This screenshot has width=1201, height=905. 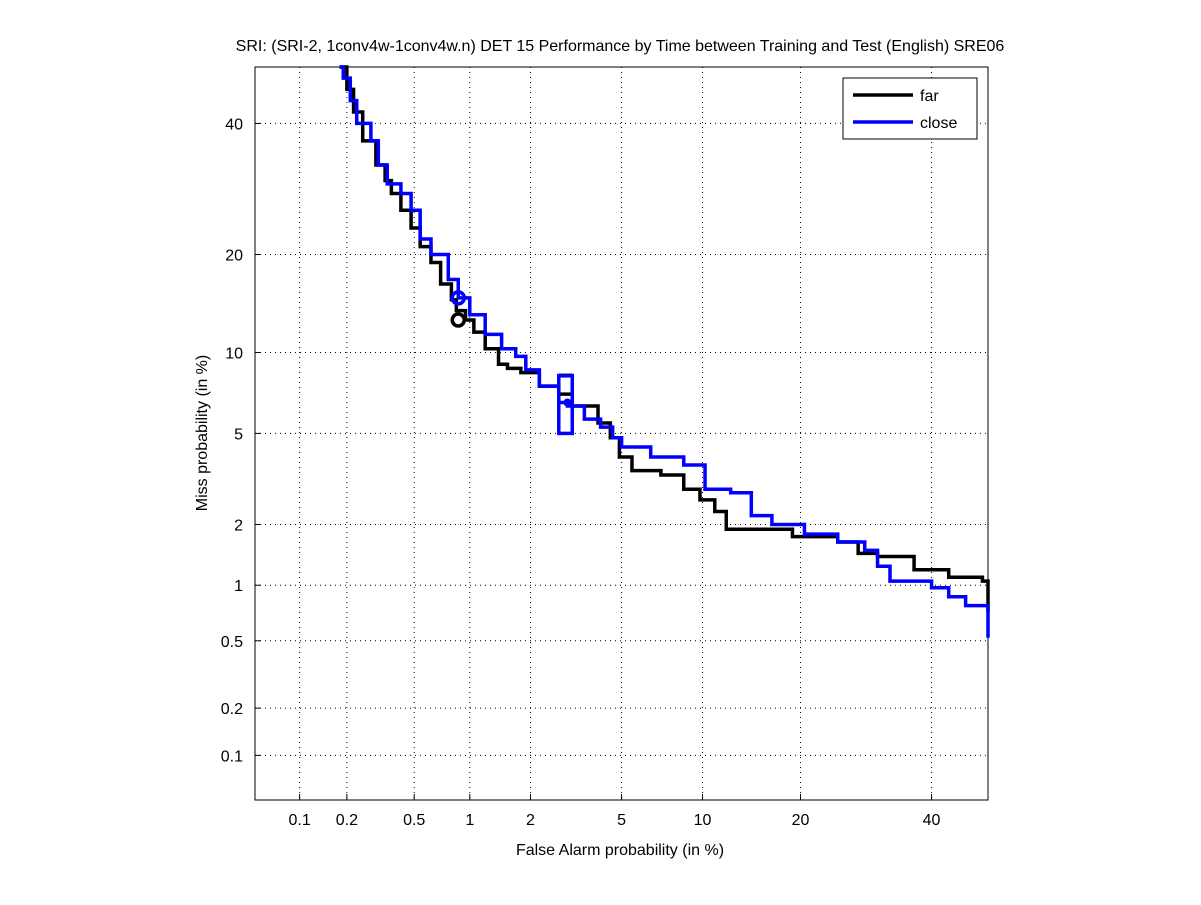 What do you see at coordinates (621, 820) in the screenshot?
I see `x-tick-label: 5` at bounding box center [621, 820].